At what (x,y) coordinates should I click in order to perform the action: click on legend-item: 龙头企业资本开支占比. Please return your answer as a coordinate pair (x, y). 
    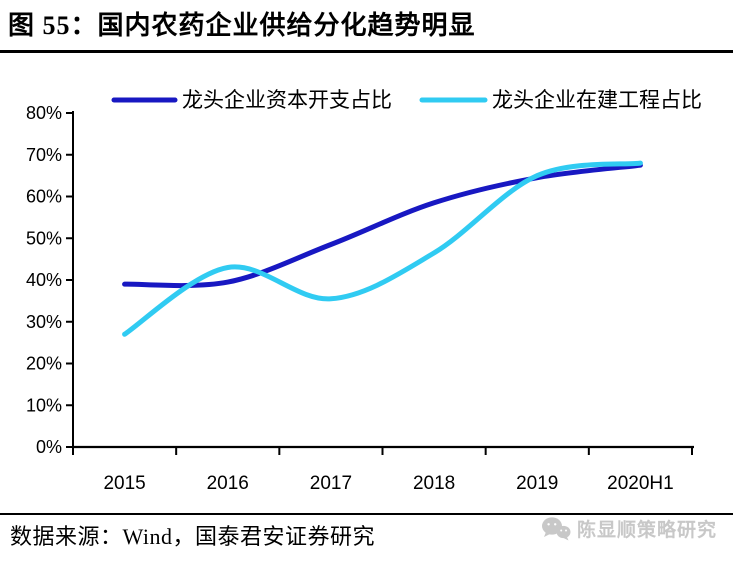
    Looking at the image, I should click on (251, 100).